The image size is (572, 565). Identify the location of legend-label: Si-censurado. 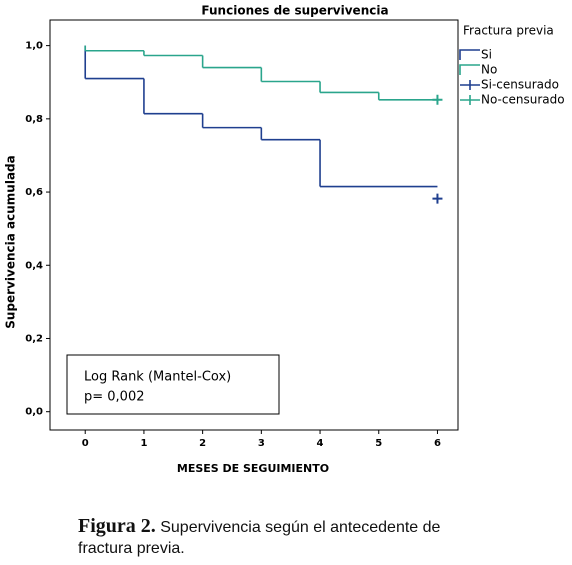
(520, 85).